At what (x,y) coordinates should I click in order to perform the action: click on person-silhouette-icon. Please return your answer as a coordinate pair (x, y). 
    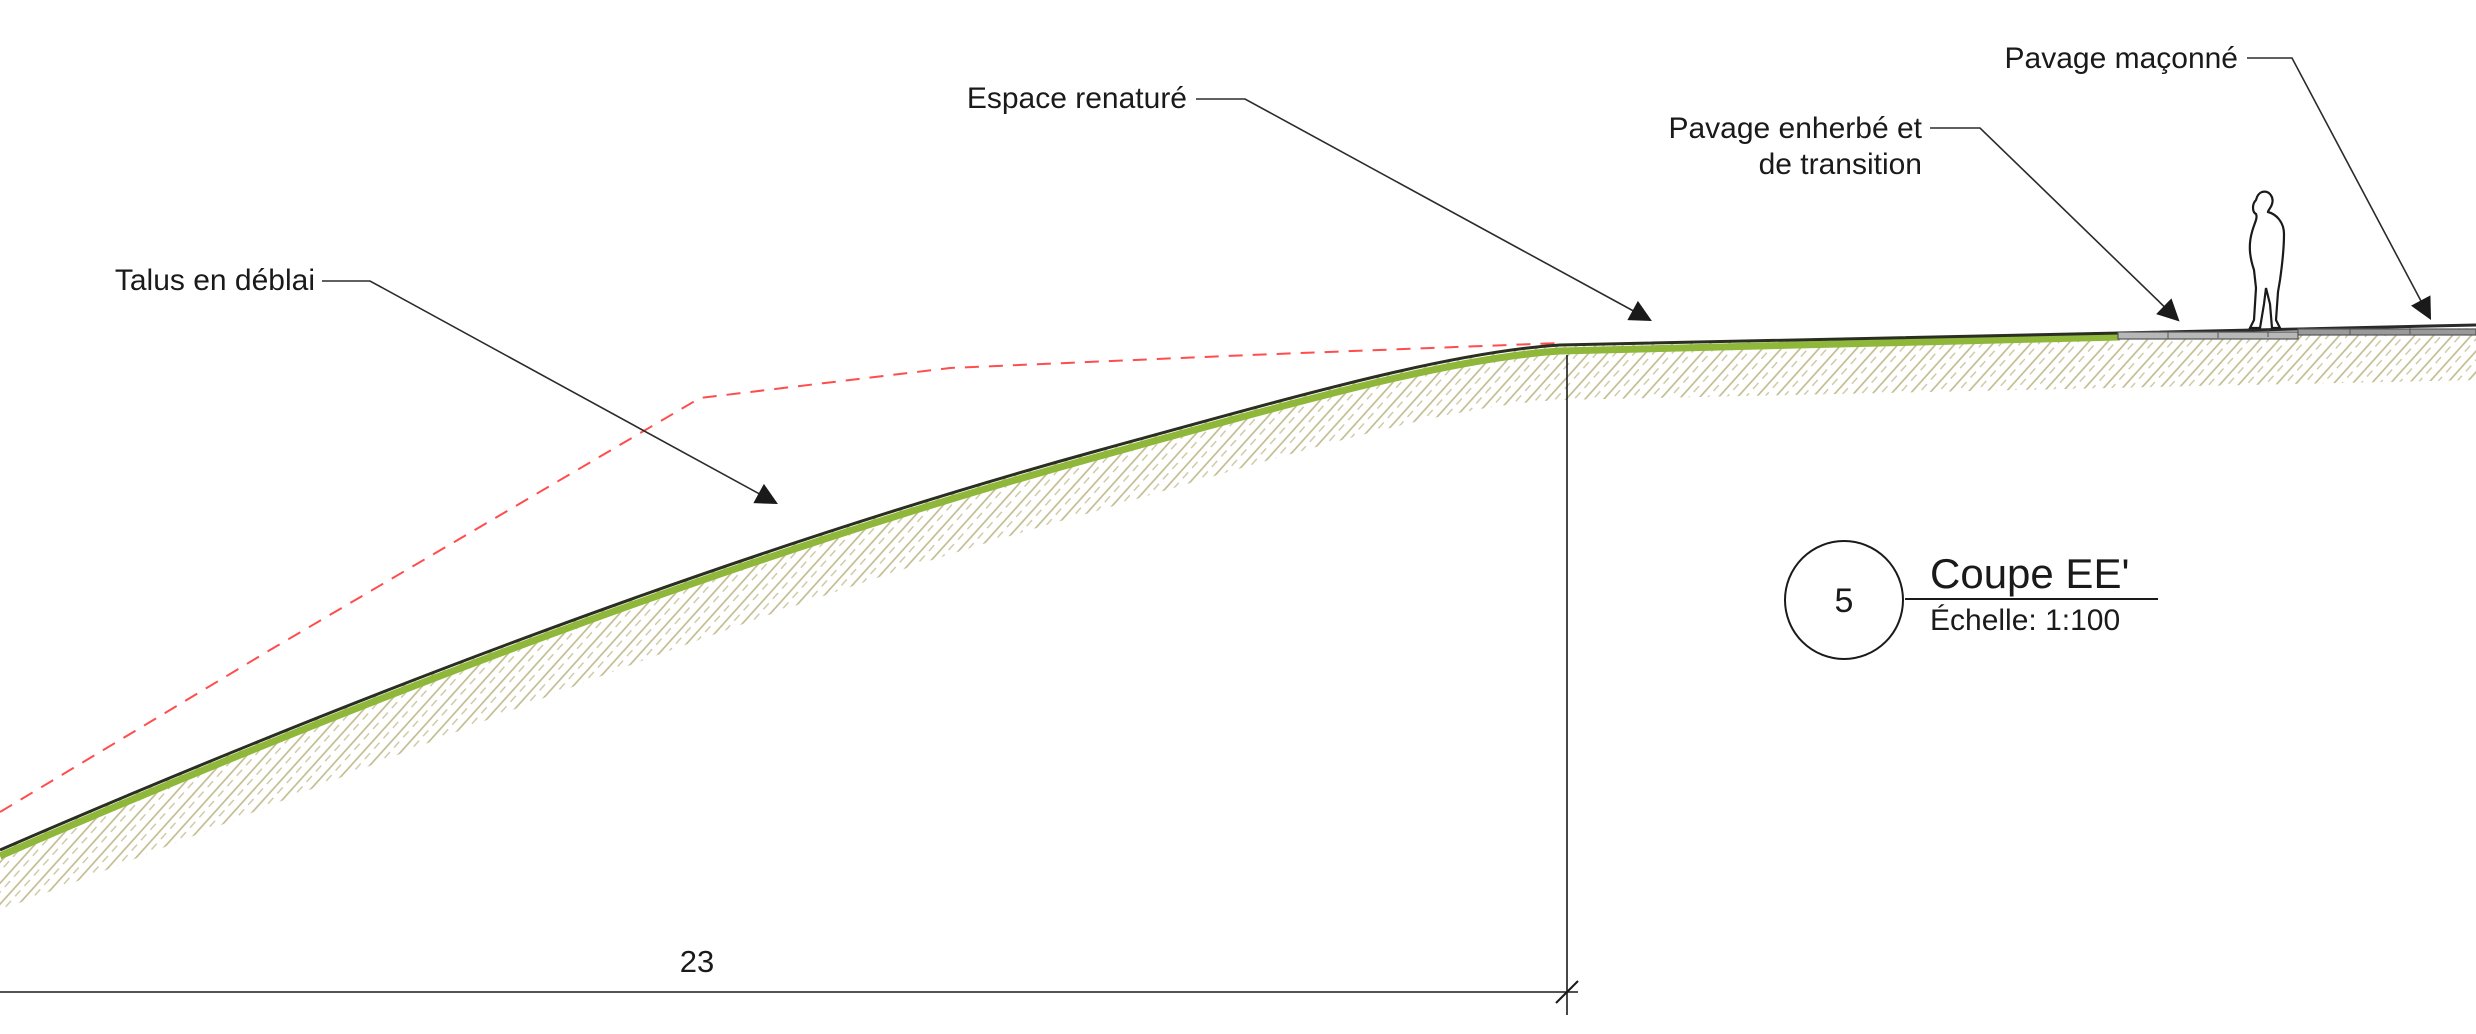
    Looking at the image, I should click on (2267, 260).